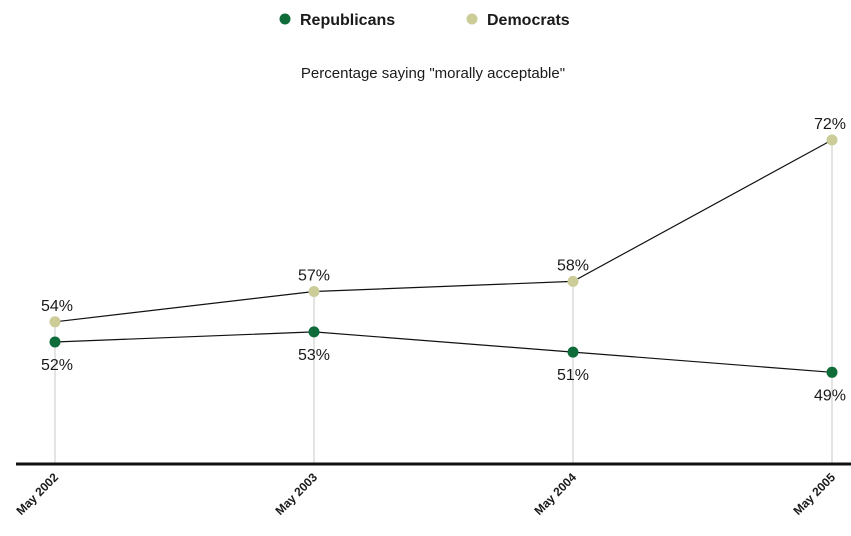 This screenshot has height=536, width=851. What do you see at coordinates (57, 306) in the screenshot?
I see `data-label-democrats: 54%` at bounding box center [57, 306].